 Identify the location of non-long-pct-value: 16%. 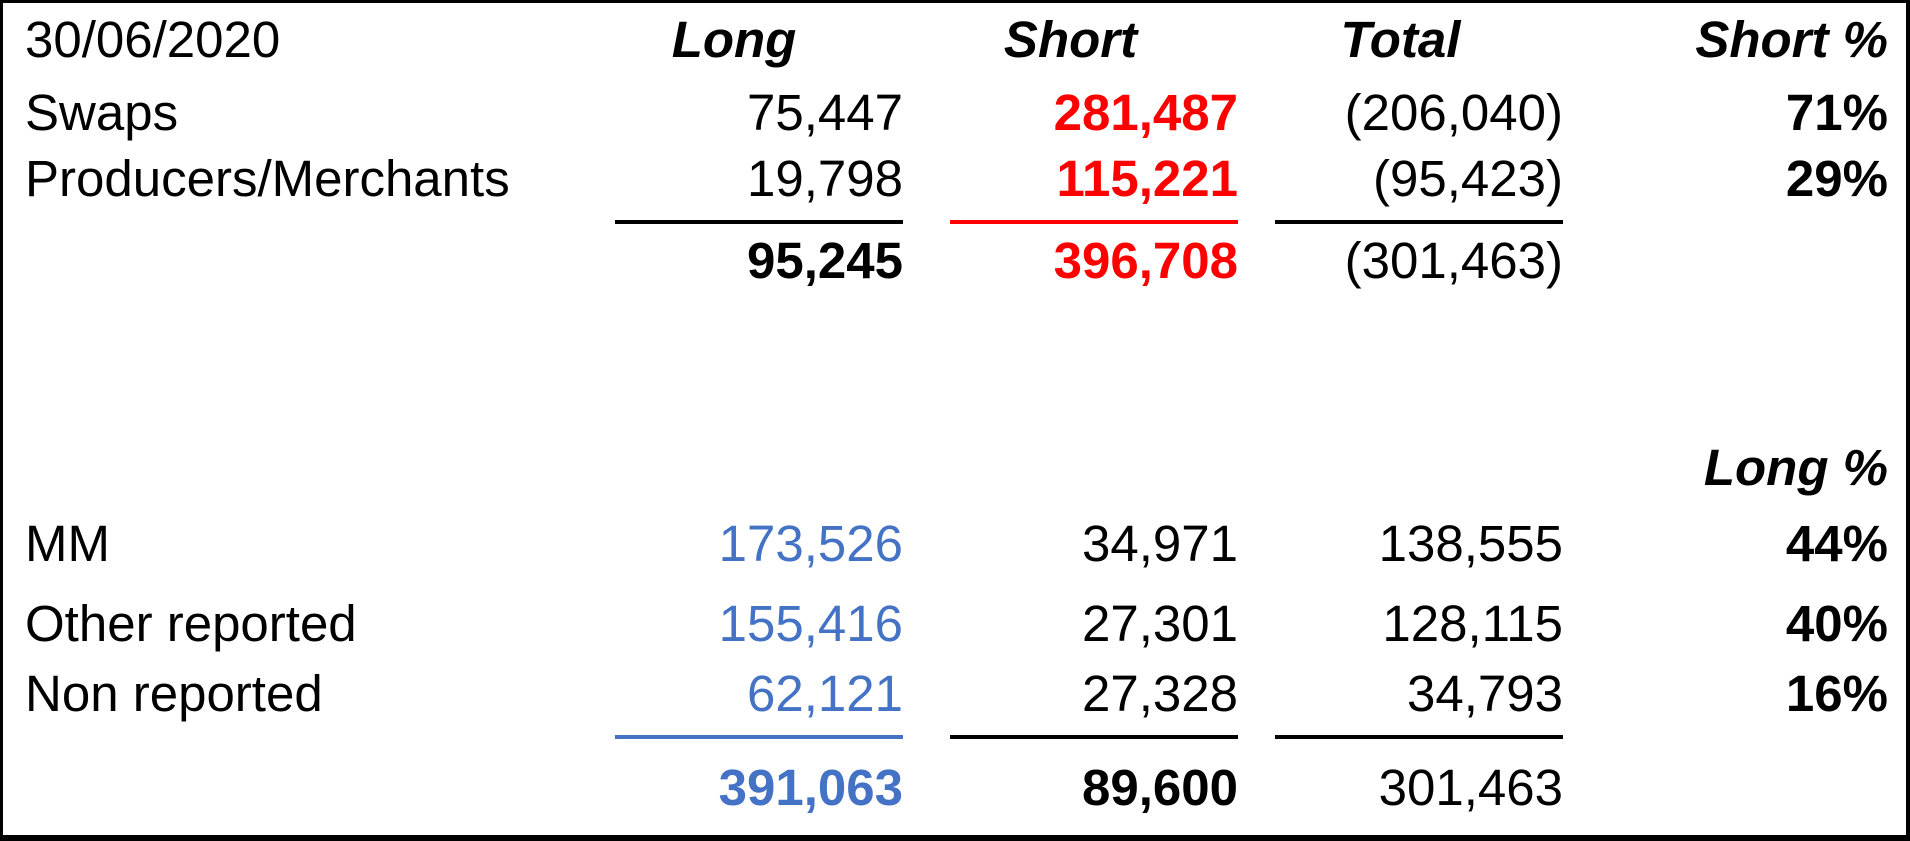
(1836, 693).